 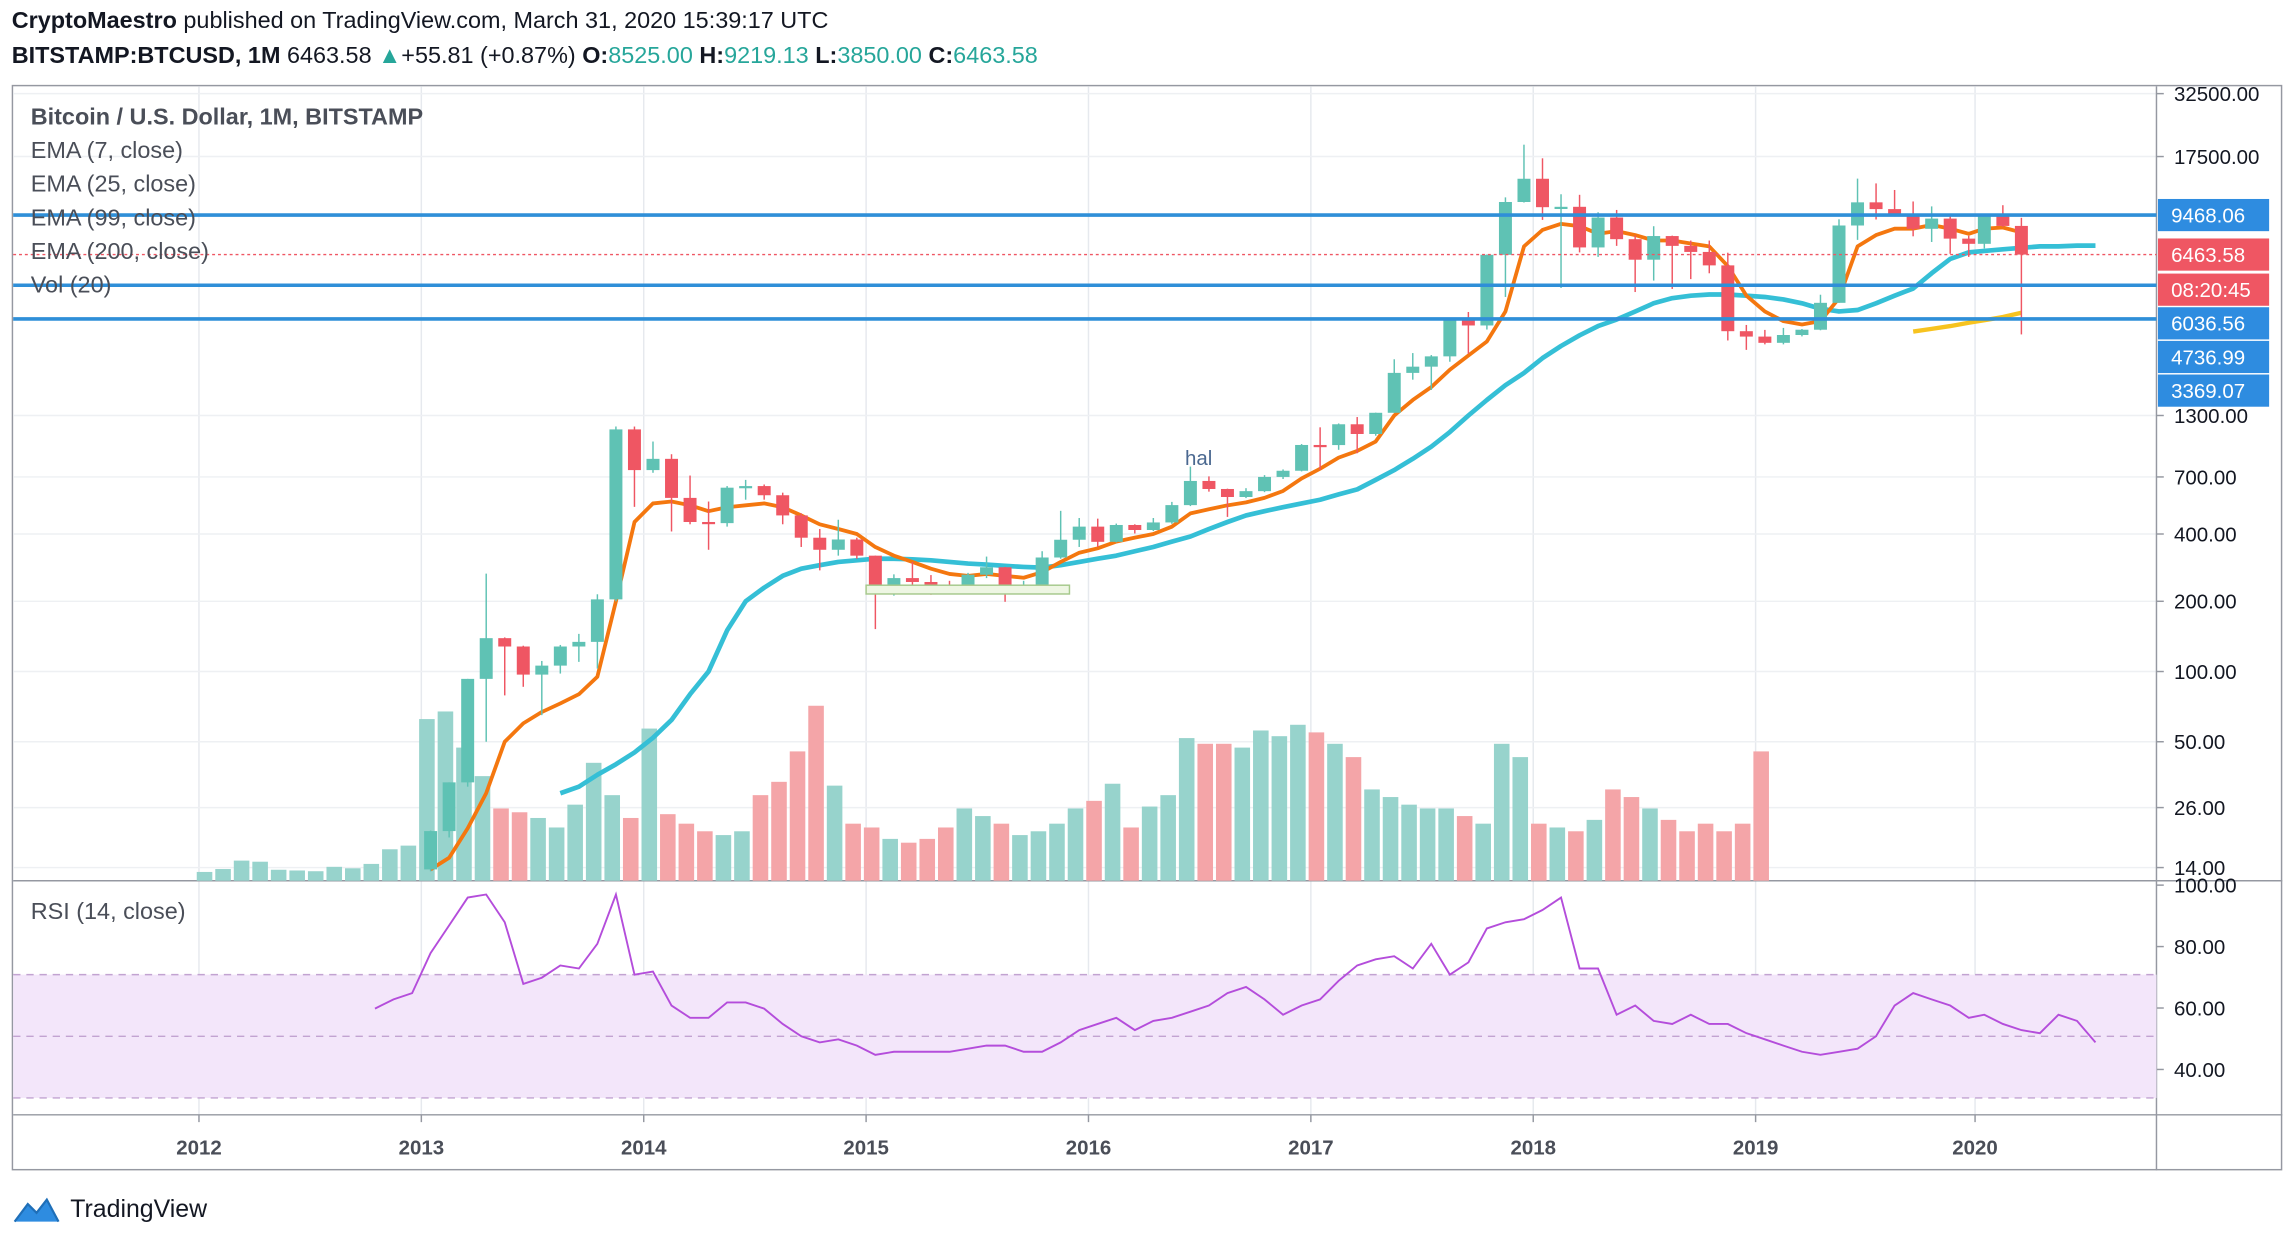 I want to click on rsi-axis-label: 80.00, so click(x=2199, y=947).